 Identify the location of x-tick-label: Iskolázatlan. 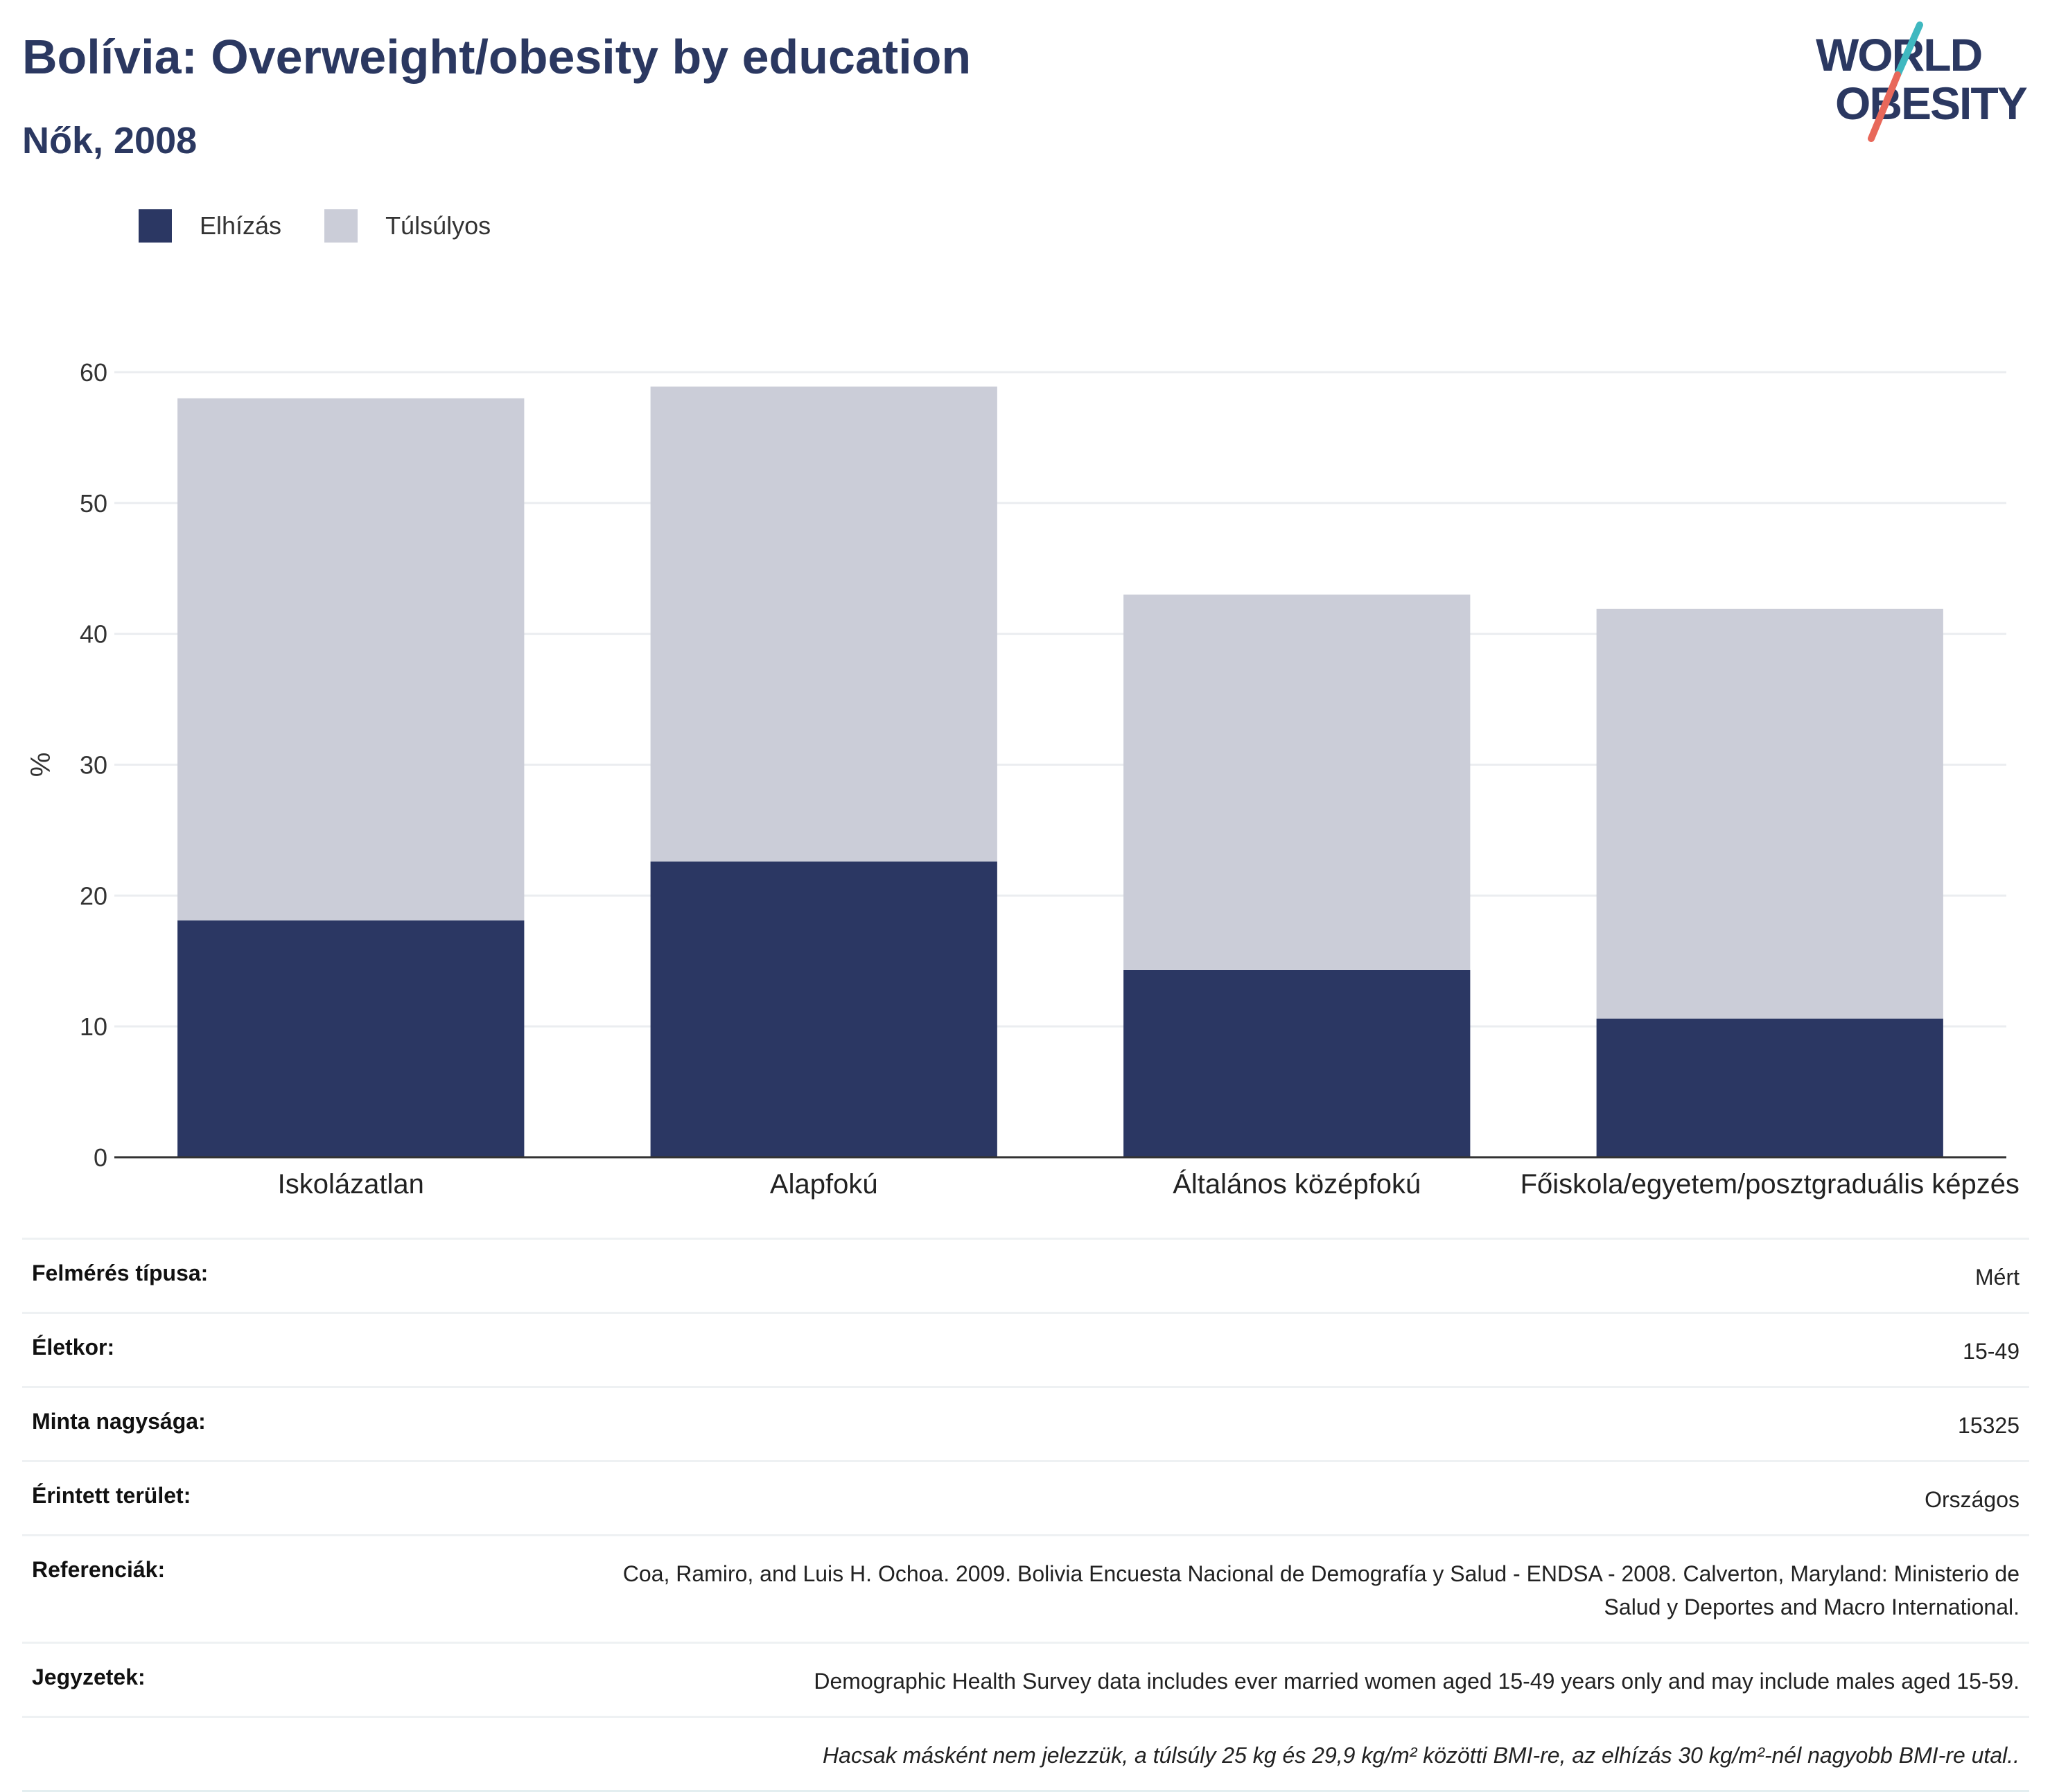
(351, 1185).